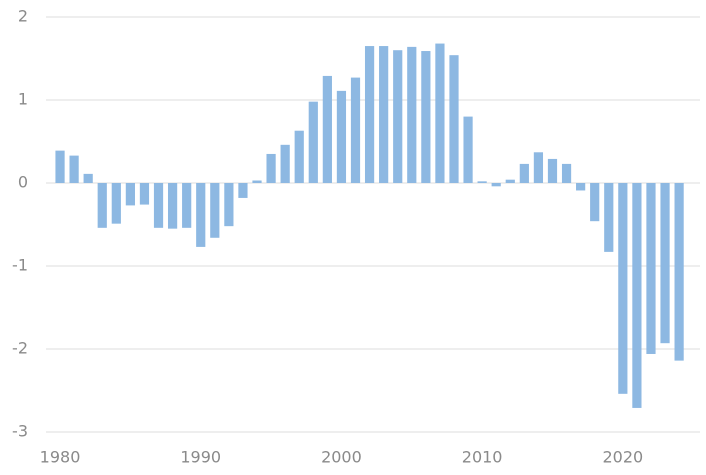 The height and width of the screenshot is (475, 706). What do you see at coordinates (23, 99) in the screenshot?
I see `y-tick-label: 1` at bounding box center [23, 99].